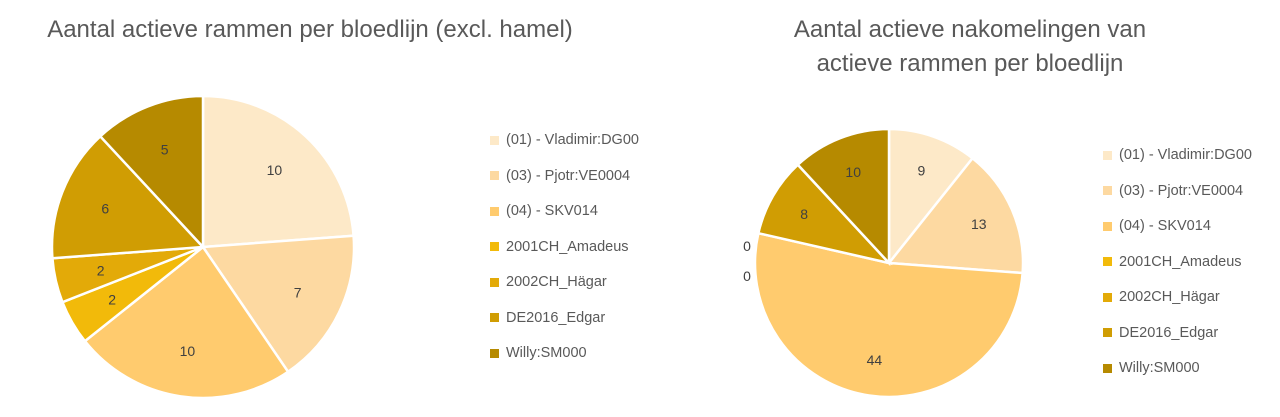 The image size is (1280, 417). What do you see at coordinates (275, 170) in the screenshot?
I see `data-label-01-vladimir-dg00: 10` at bounding box center [275, 170].